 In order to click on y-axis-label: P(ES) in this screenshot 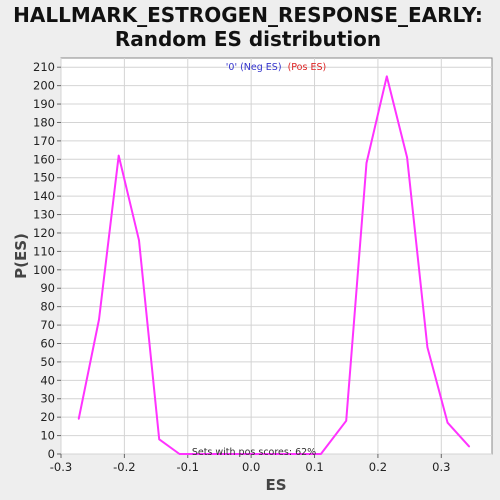, I will do `click(21, 256)`.